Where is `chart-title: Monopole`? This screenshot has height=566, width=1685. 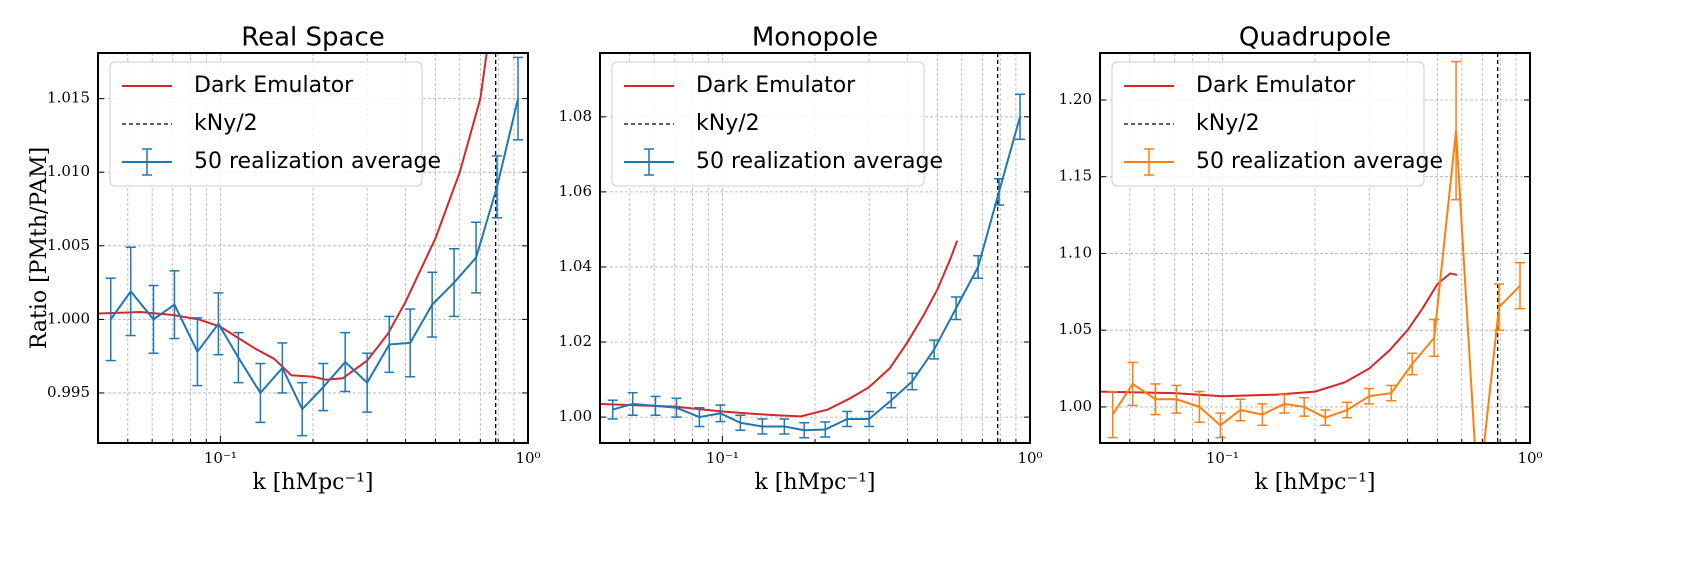
chart-title: Monopole is located at coordinates (815, 38).